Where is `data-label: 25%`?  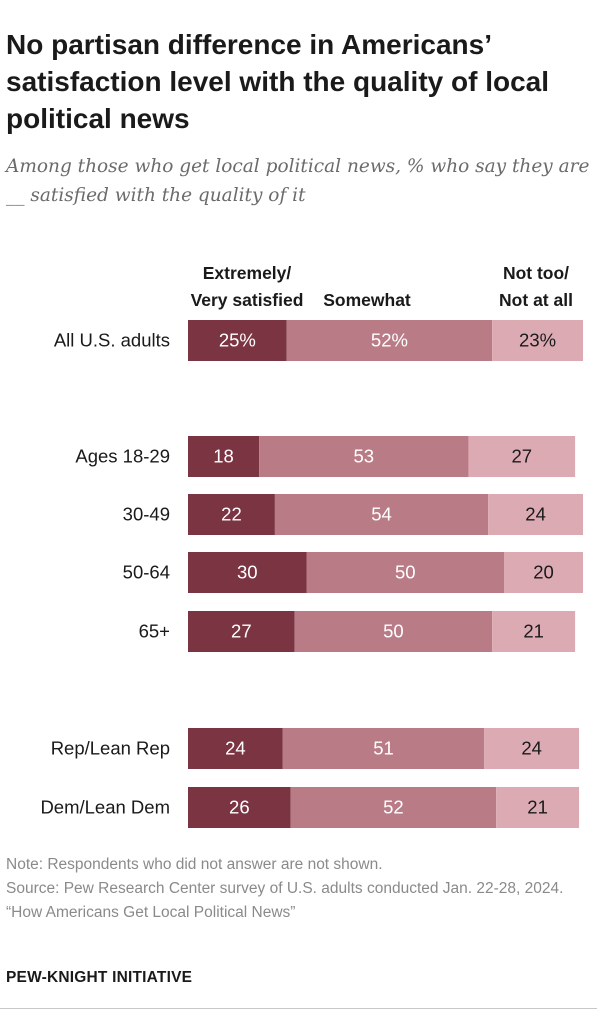 data-label: 25% is located at coordinates (237, 340).